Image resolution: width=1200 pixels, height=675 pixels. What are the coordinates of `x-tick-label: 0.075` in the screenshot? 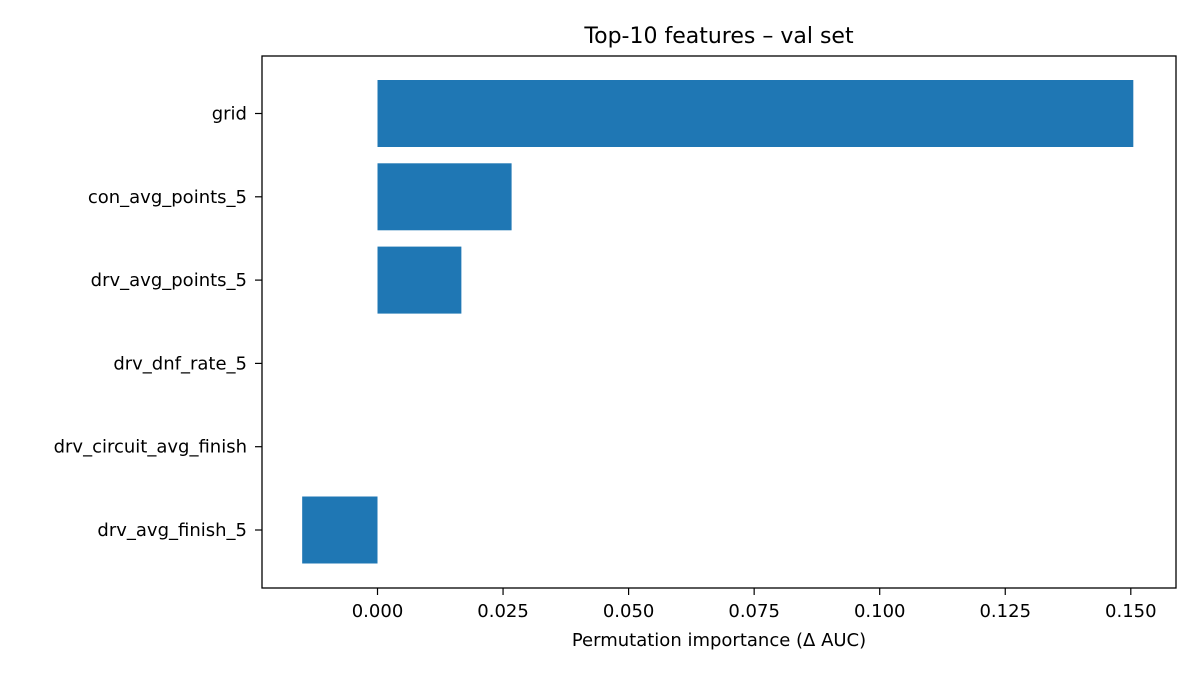 It's located at (754, 611).